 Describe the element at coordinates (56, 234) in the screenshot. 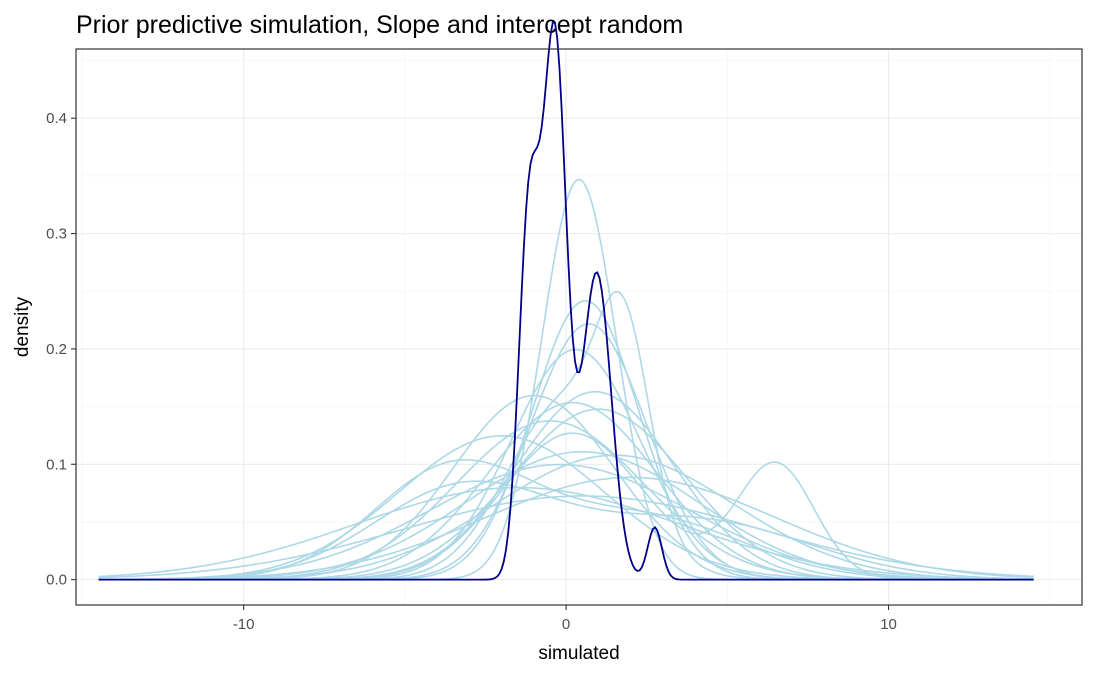

I see `y-tick-label-3: 0.3` at that location.